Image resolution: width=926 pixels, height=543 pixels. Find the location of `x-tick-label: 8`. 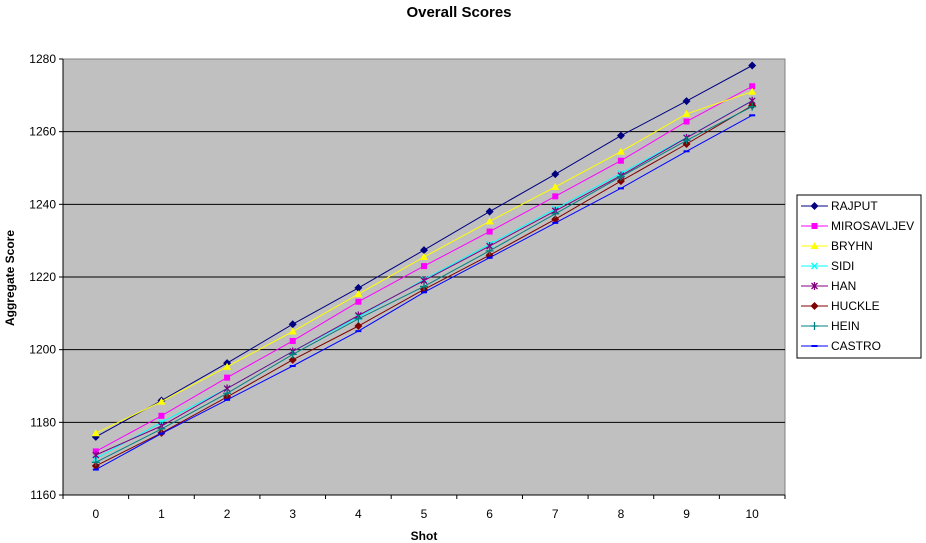

x-tick-label: 8 is located at coordinates (621, 514).